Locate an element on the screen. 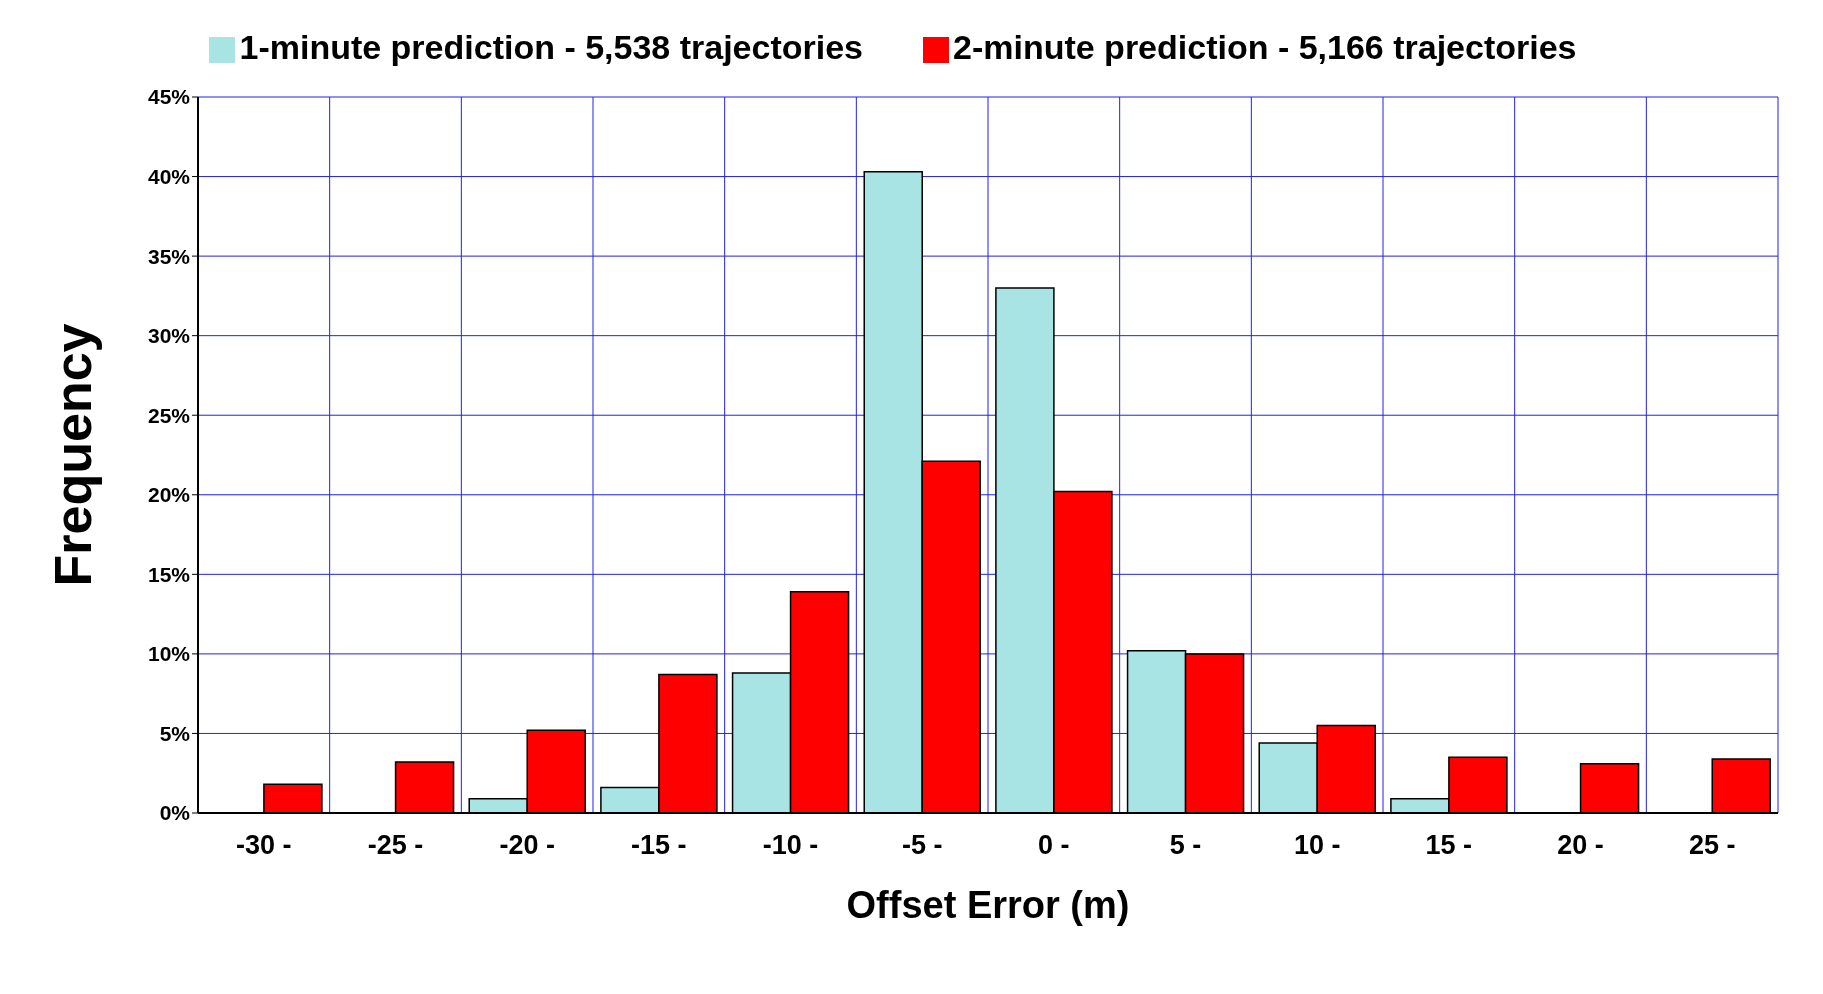  x-tick-label: 10 - is located at coordinates (1317, 845).